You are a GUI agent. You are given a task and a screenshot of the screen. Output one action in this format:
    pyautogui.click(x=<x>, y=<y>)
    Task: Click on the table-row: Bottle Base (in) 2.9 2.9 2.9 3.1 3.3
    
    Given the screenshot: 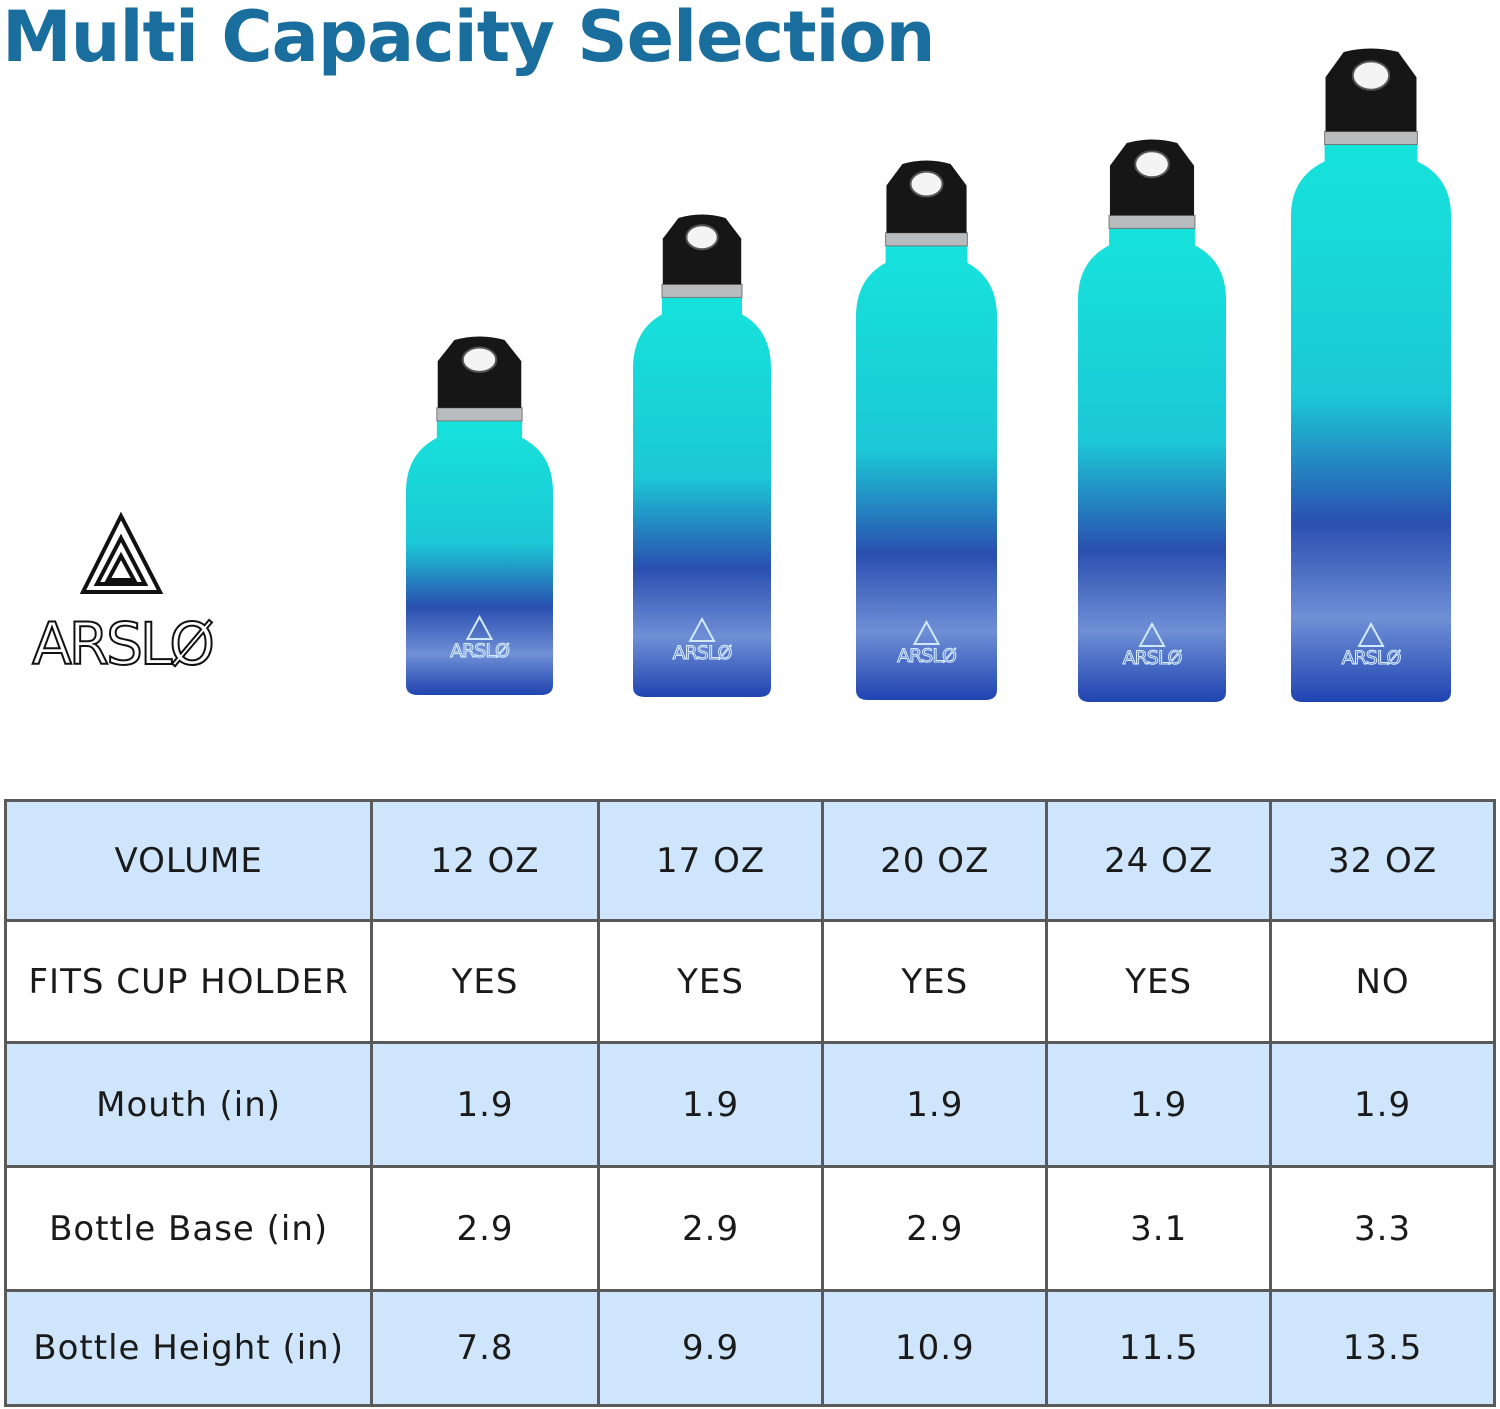 What is the action you would take?
    pyautogui.click(x=749, y=1228)
    